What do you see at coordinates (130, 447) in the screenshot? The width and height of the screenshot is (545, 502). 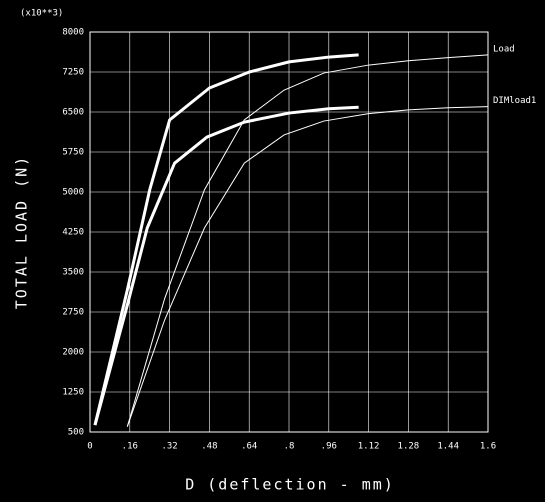 I see `x-tick-label: .16` at bounding box center [130, 447].